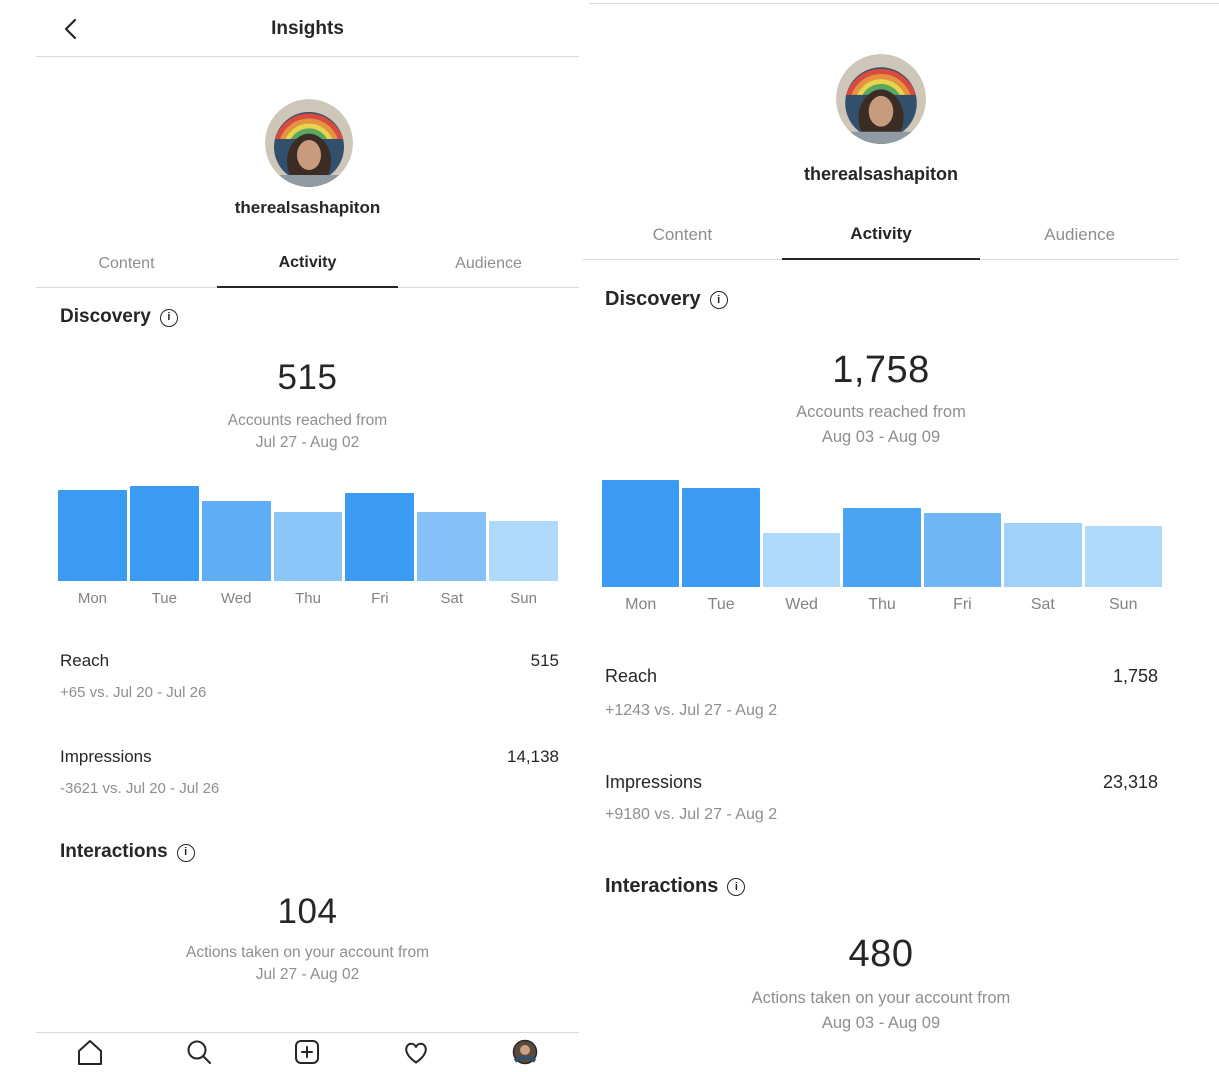 Image resolution: width=1219 pixels, height=1072 pixels. I want to click on profile-avatar-icon, so click(524, 1052).